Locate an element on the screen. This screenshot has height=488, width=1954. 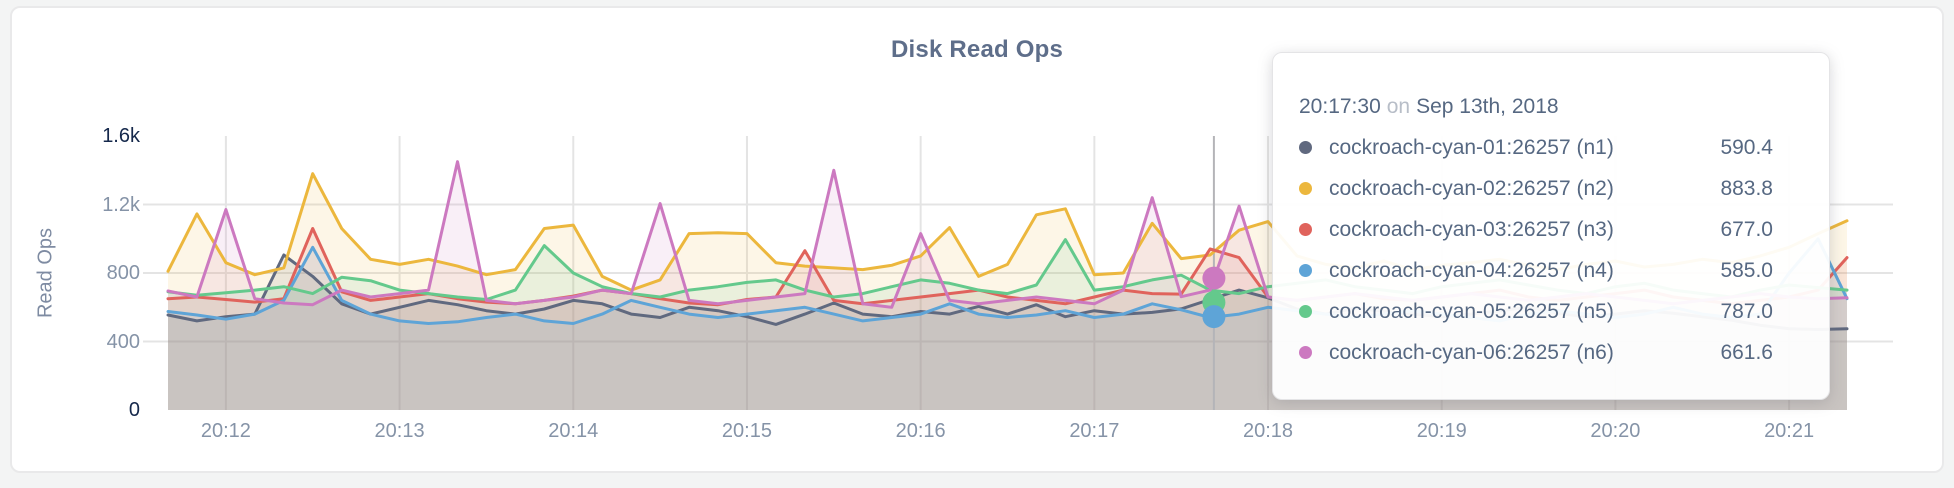
x-tick-label: 20:12 is located at coordinates (225, 431).